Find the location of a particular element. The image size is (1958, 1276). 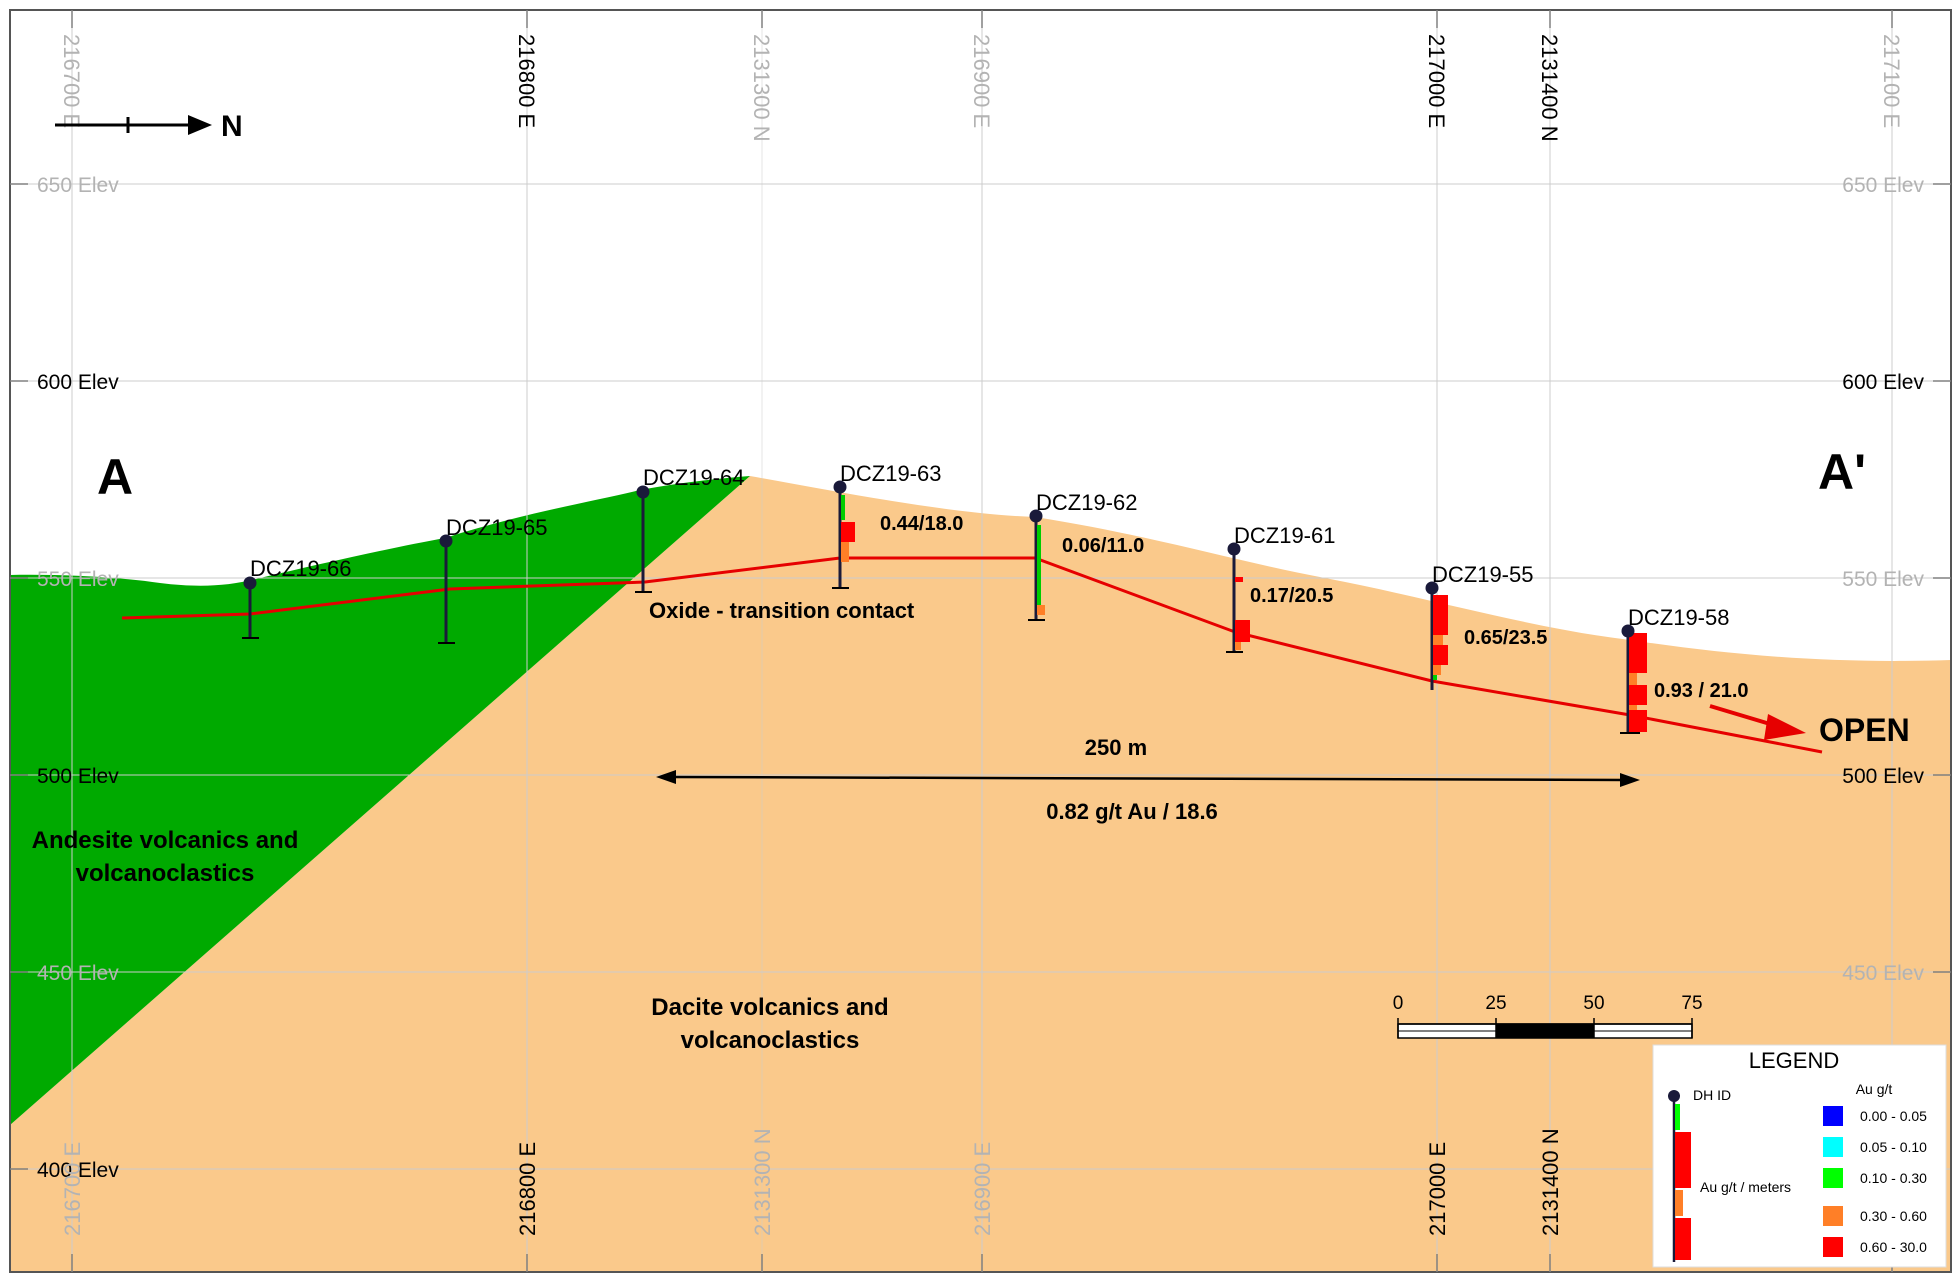

interval-label-dcz19-61: 0.17/20.5 is located at coordinates (1291, 596).